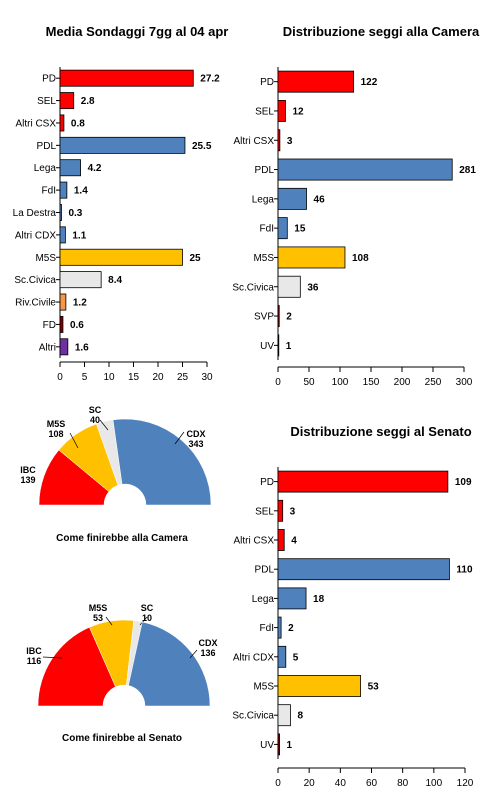  Describe the element at coordinates (95, 168) in the screenshot. I see `data-label: 4.2` at that location.